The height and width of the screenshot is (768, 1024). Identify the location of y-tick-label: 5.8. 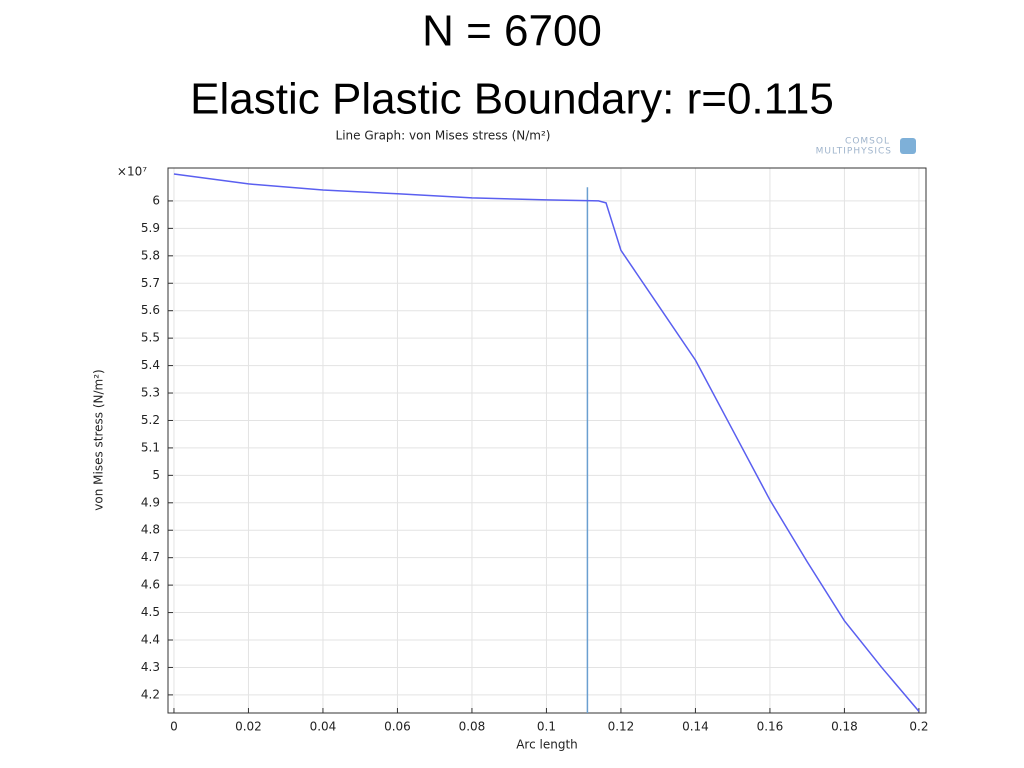
(150, 255).